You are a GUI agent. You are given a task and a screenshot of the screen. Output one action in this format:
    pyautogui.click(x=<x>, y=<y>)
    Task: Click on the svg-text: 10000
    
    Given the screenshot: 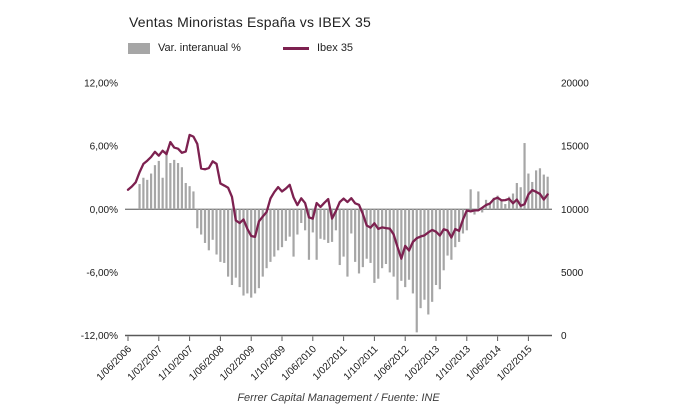 What is the action you would take?
    pyautogui.click(x=575, y=210)
    